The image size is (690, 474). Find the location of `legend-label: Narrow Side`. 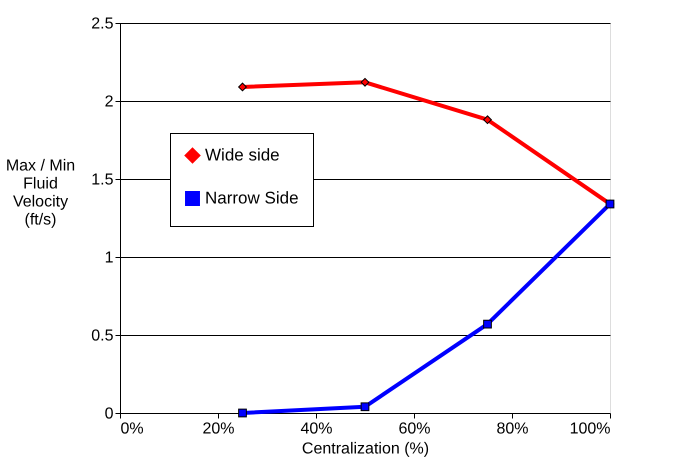

legend-label: Narrow Side is located at coordinates (252, 198).